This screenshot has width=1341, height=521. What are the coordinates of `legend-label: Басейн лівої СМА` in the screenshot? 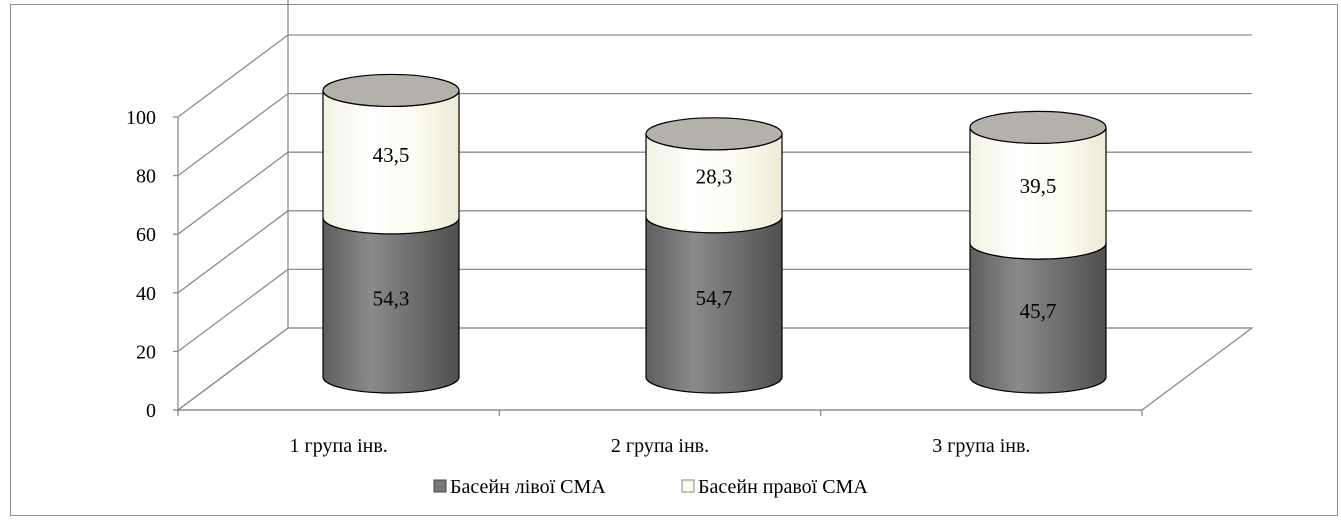 It's located at (528, 487).